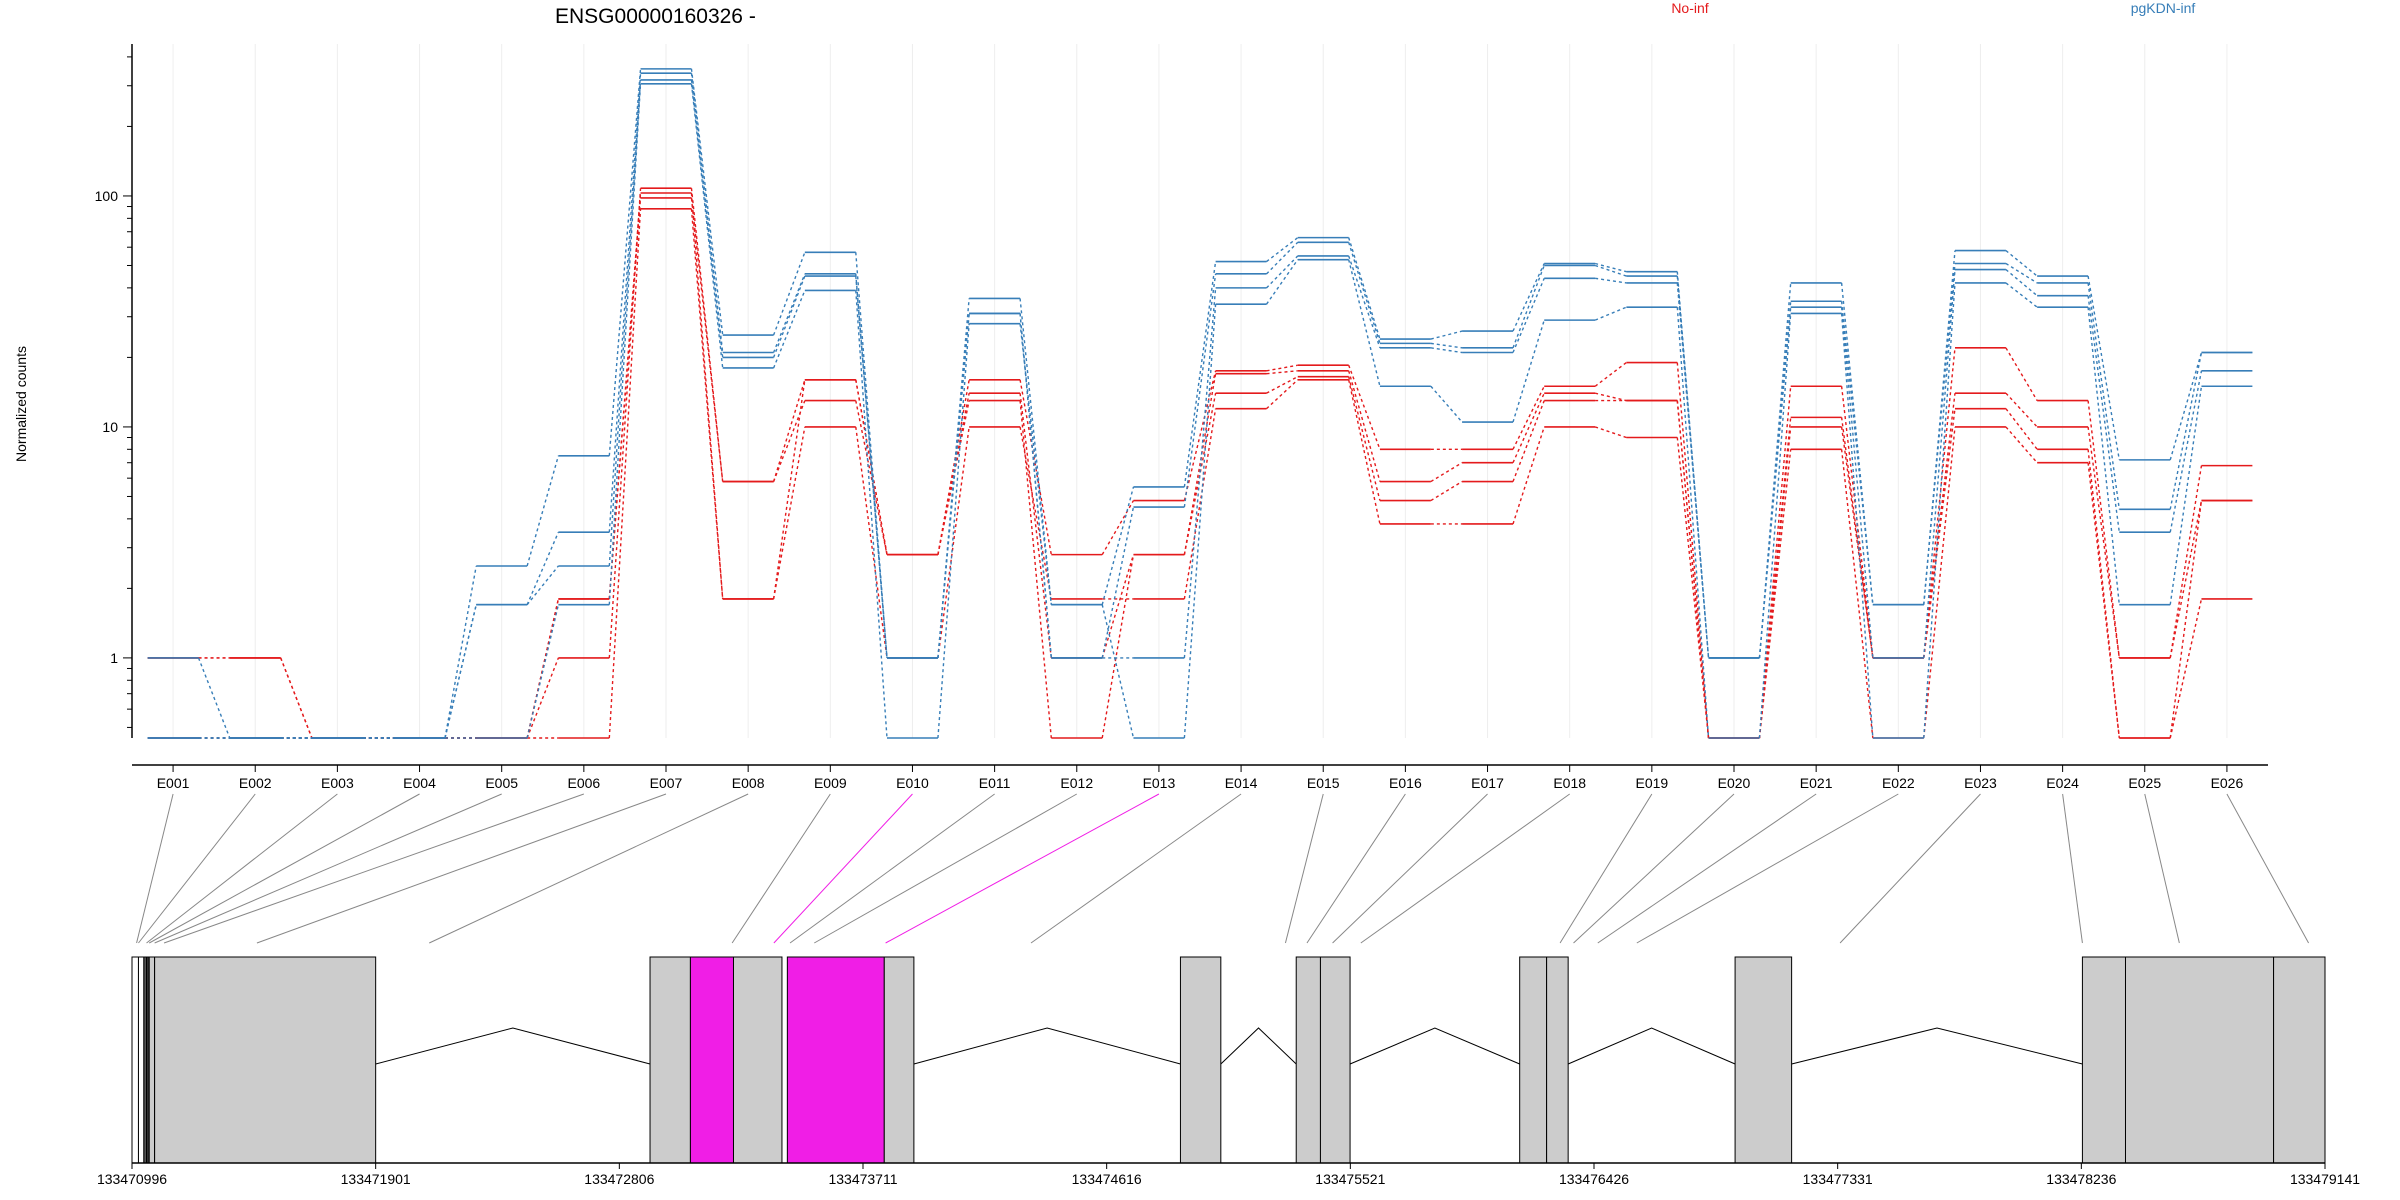 The image size is (2400, 1200). I want to click on exon-connector-lines, so click(1223, 868).